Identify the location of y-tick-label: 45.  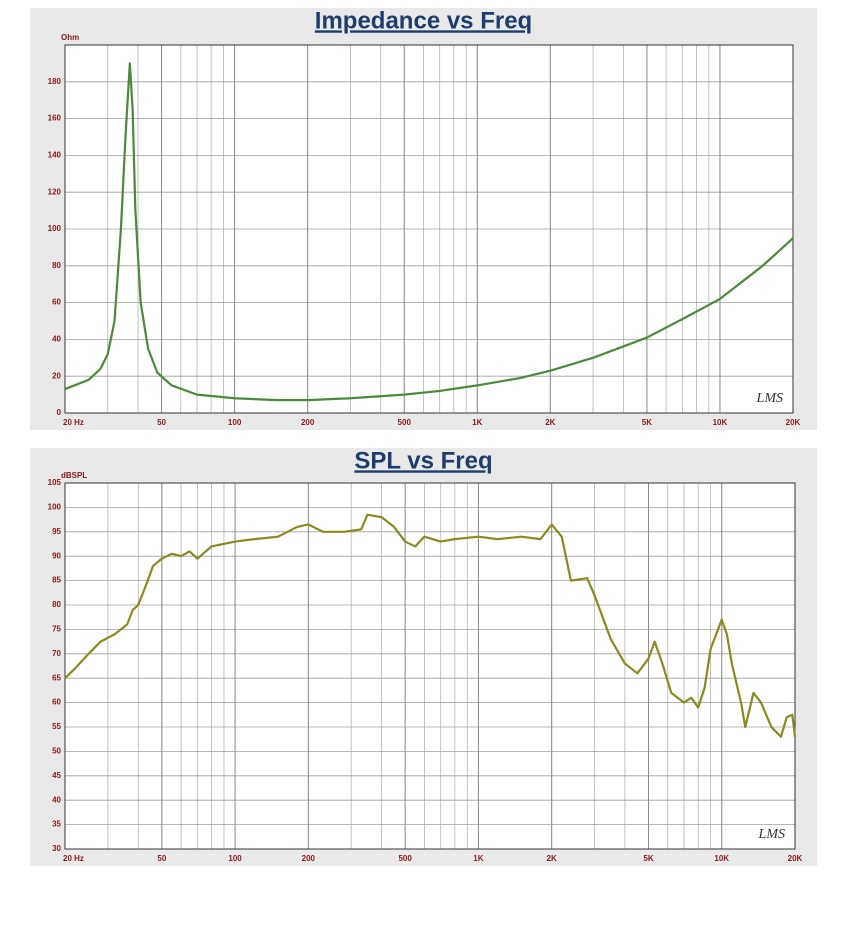
(56, 775).